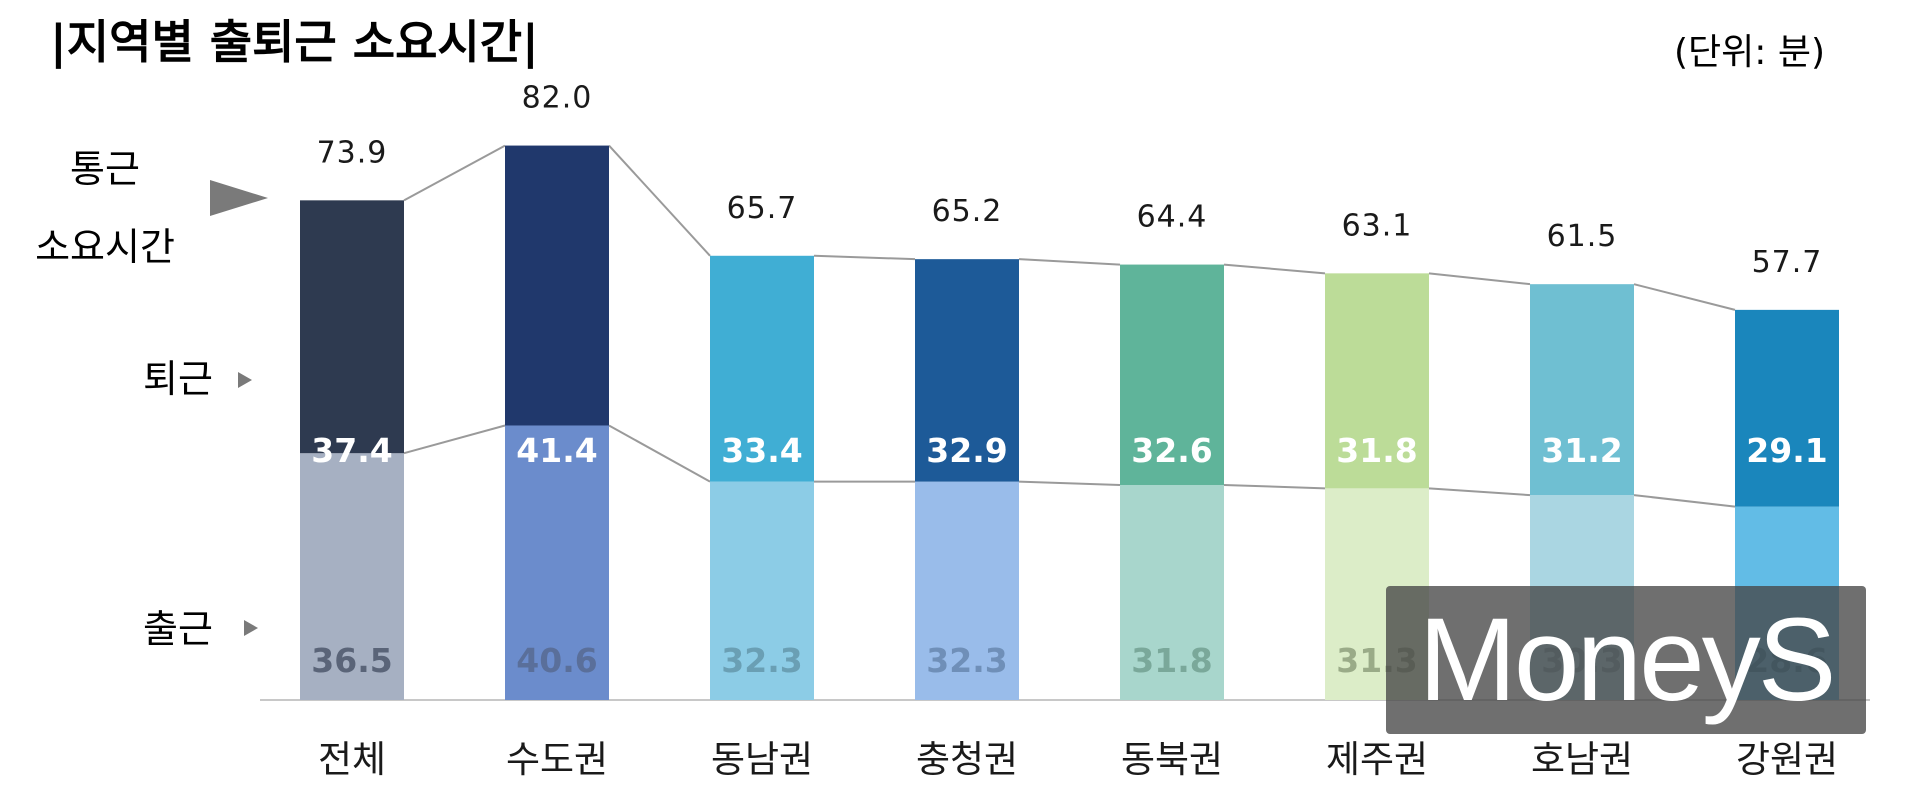 This screenshot has height=792, width=1920. What do you see at coordinates (105, 169) in the screenshot?
I see `legend-total-line1: 통근` at bounding box center [105, 169].